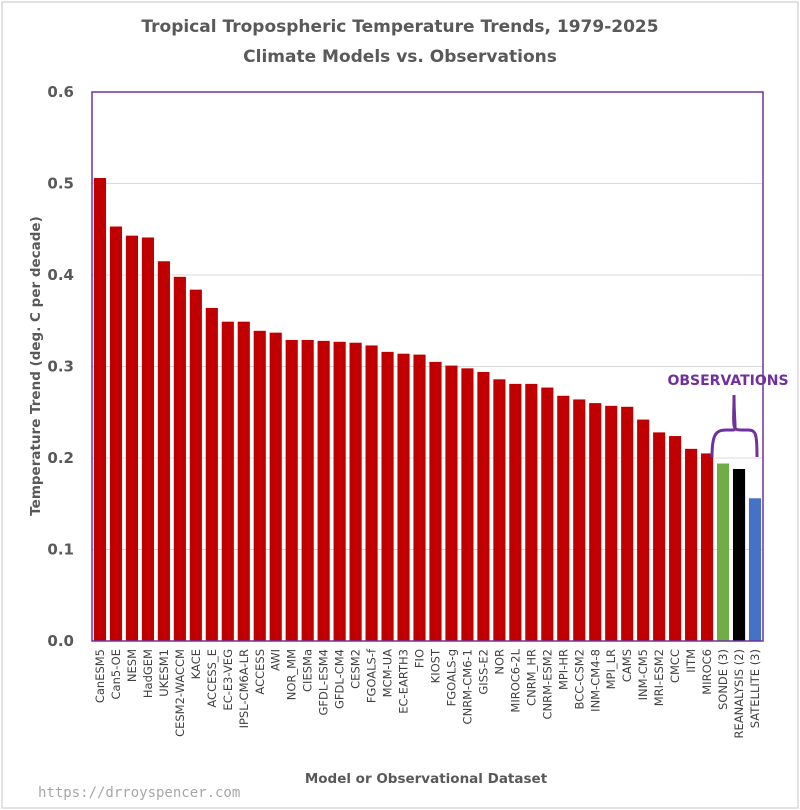 The height and width of the screenshot is (810, 800). I want to click on x-tick-label: NOR, so click(499, 662).